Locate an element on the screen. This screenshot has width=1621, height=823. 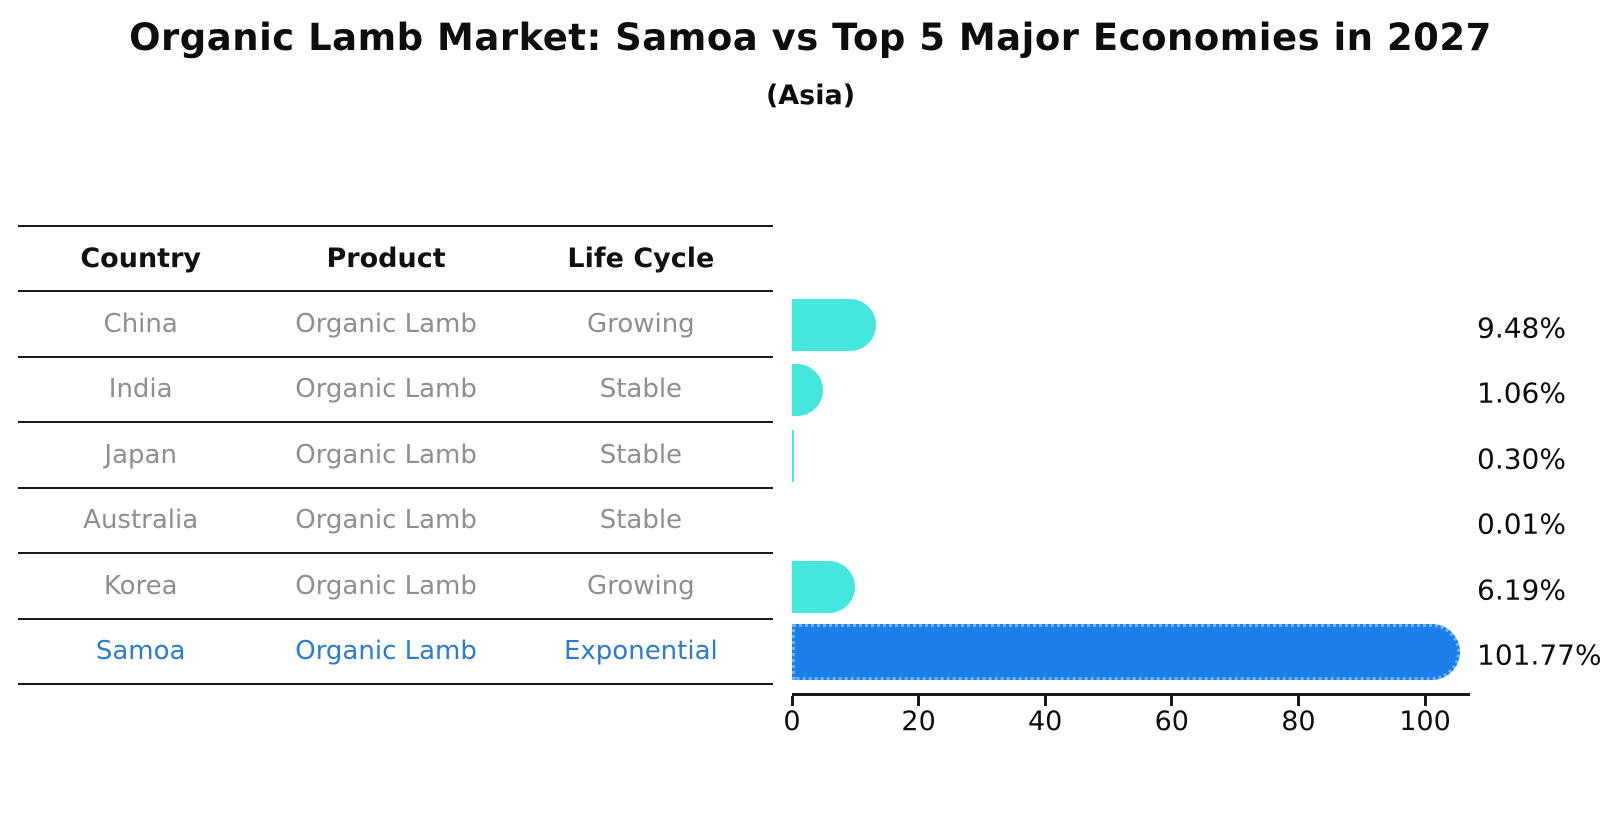
bar-india is located at coordinates (807, 390).